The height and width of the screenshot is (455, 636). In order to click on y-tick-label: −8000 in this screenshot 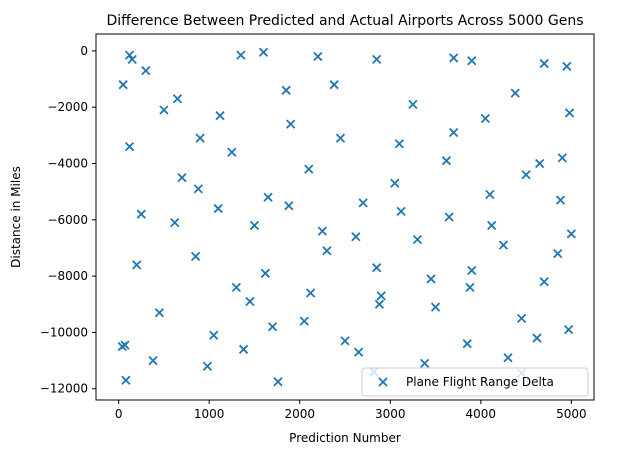, I will do `click(67, 276)`.